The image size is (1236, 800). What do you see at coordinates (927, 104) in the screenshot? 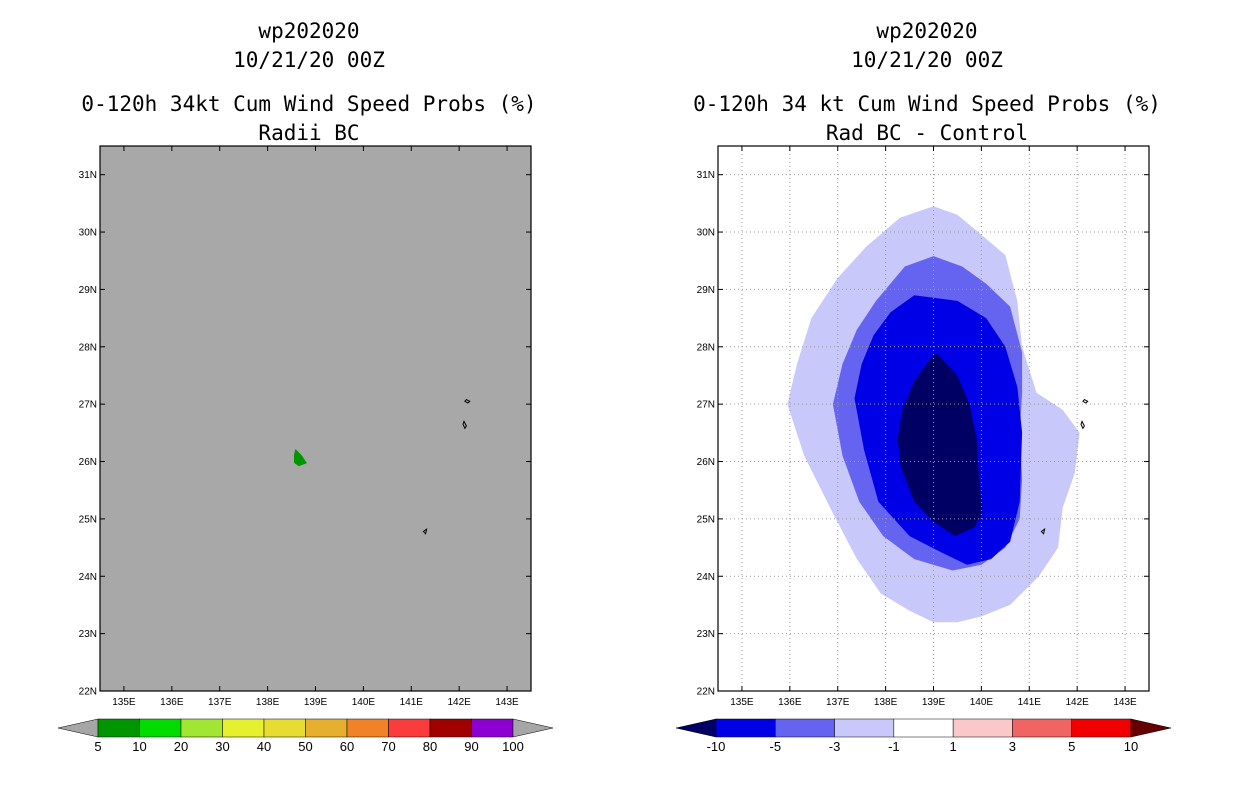
I see `chart-title: 0-120h 34 kt Cum Wind Speed Probs (%)` at bounding box center [927, 104].